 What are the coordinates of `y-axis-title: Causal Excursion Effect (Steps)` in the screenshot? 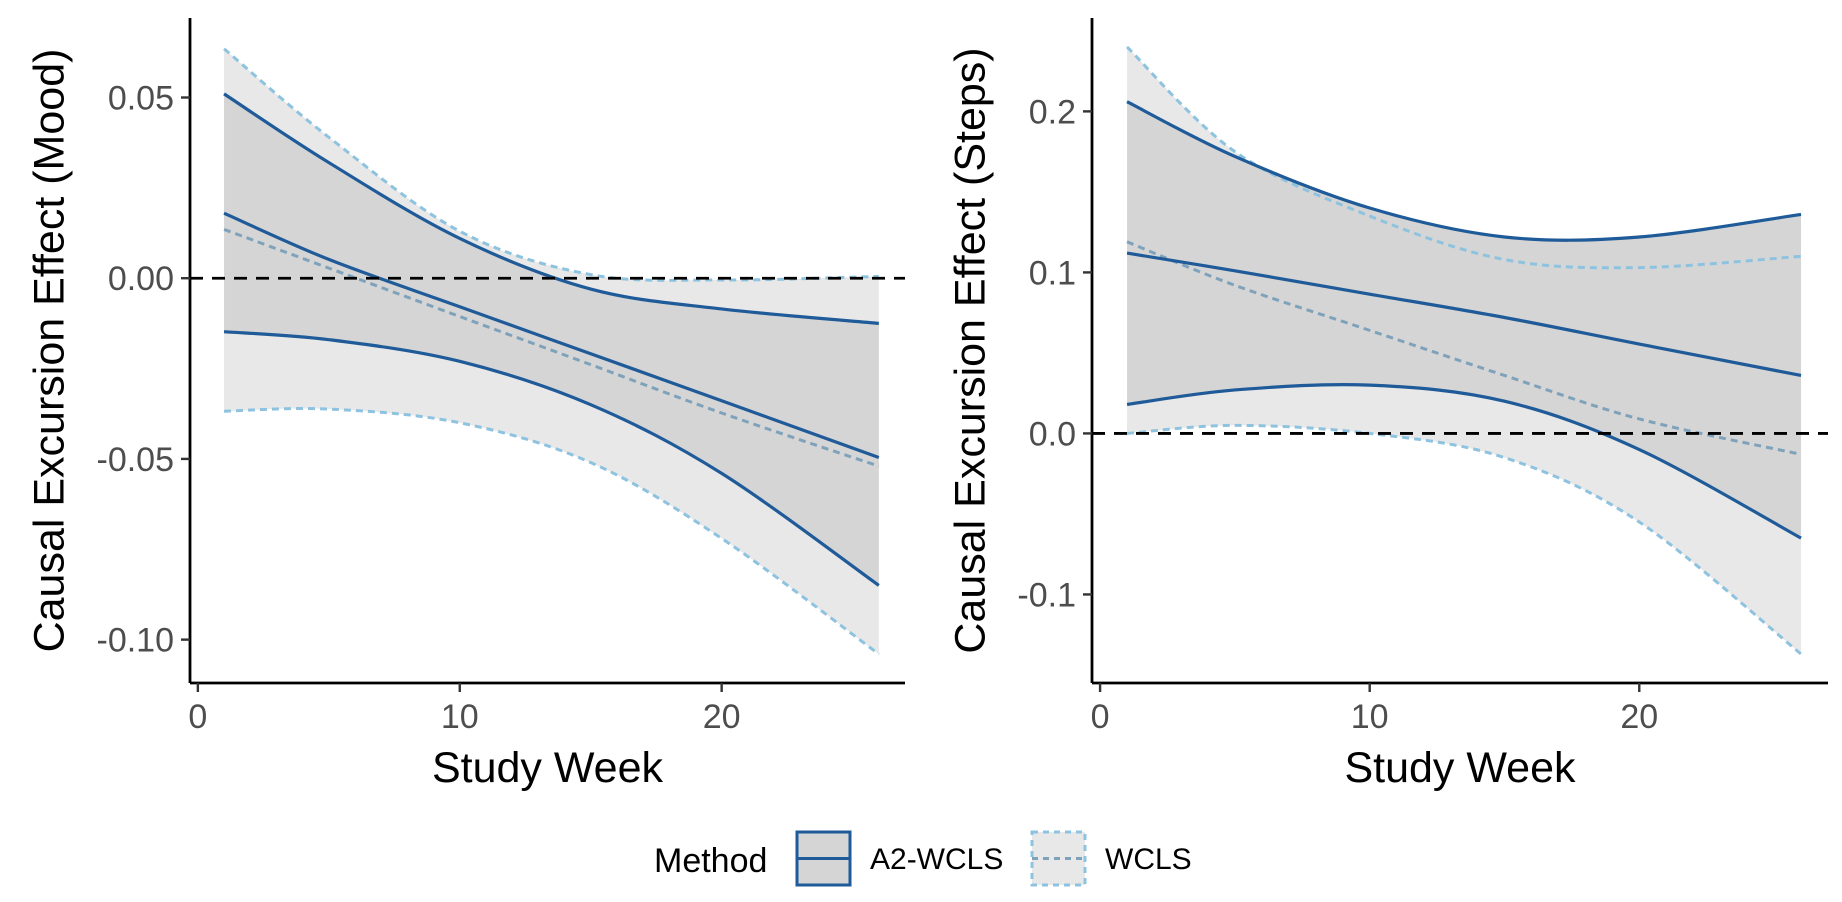 It's located at (970, 350).